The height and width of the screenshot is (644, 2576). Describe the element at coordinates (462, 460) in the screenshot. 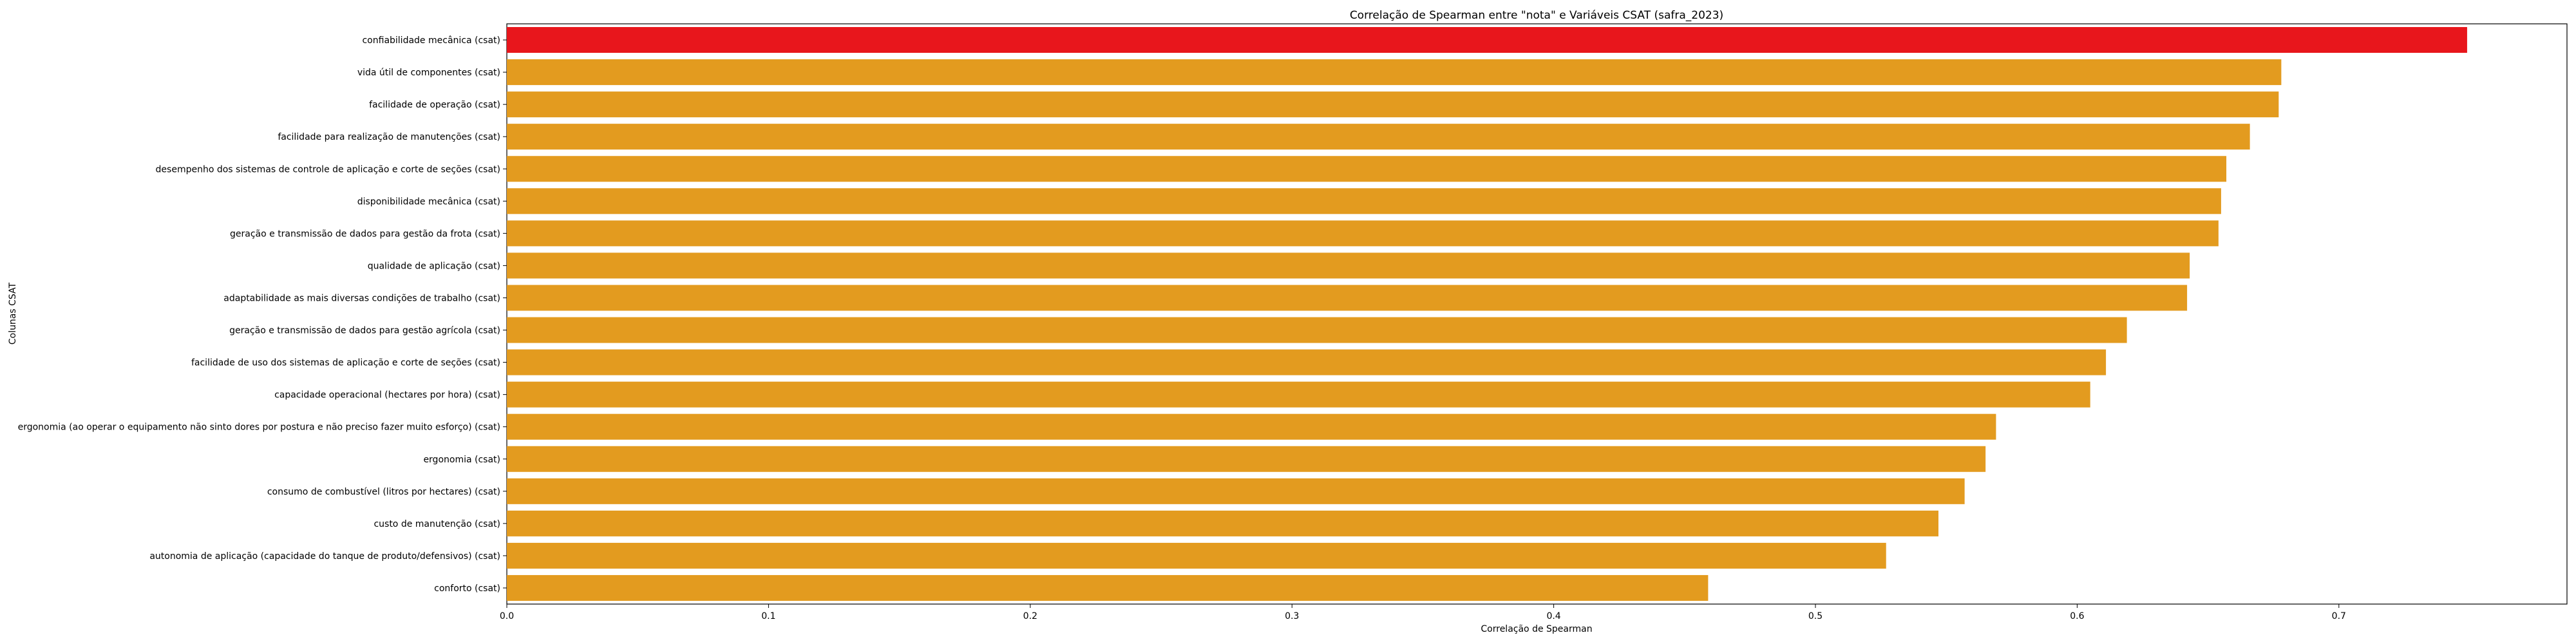

I see `category-label: ergonomia (csat)` at that location.